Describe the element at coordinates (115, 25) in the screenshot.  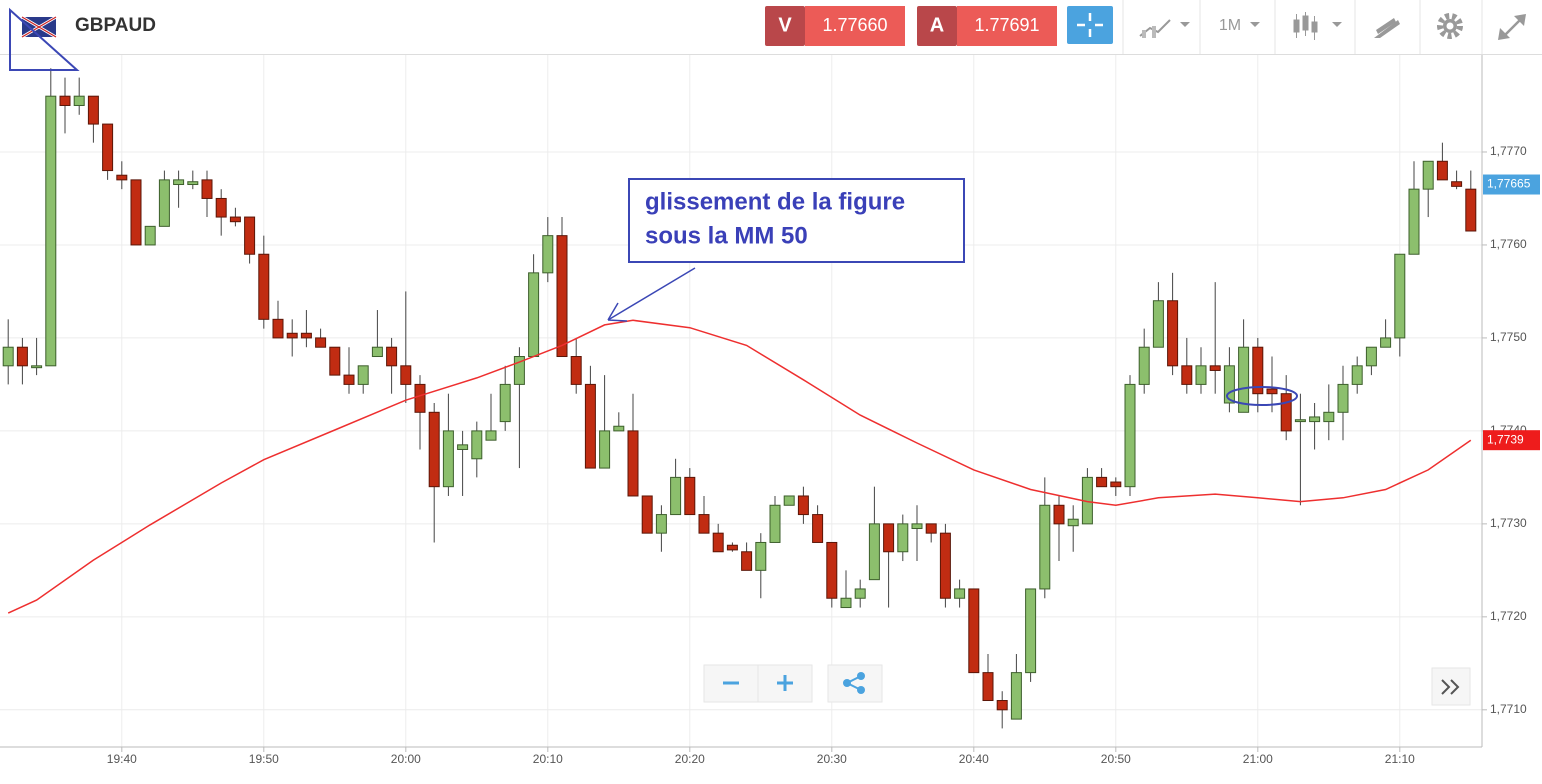
I see `symbol: GBPAUD` at that location.